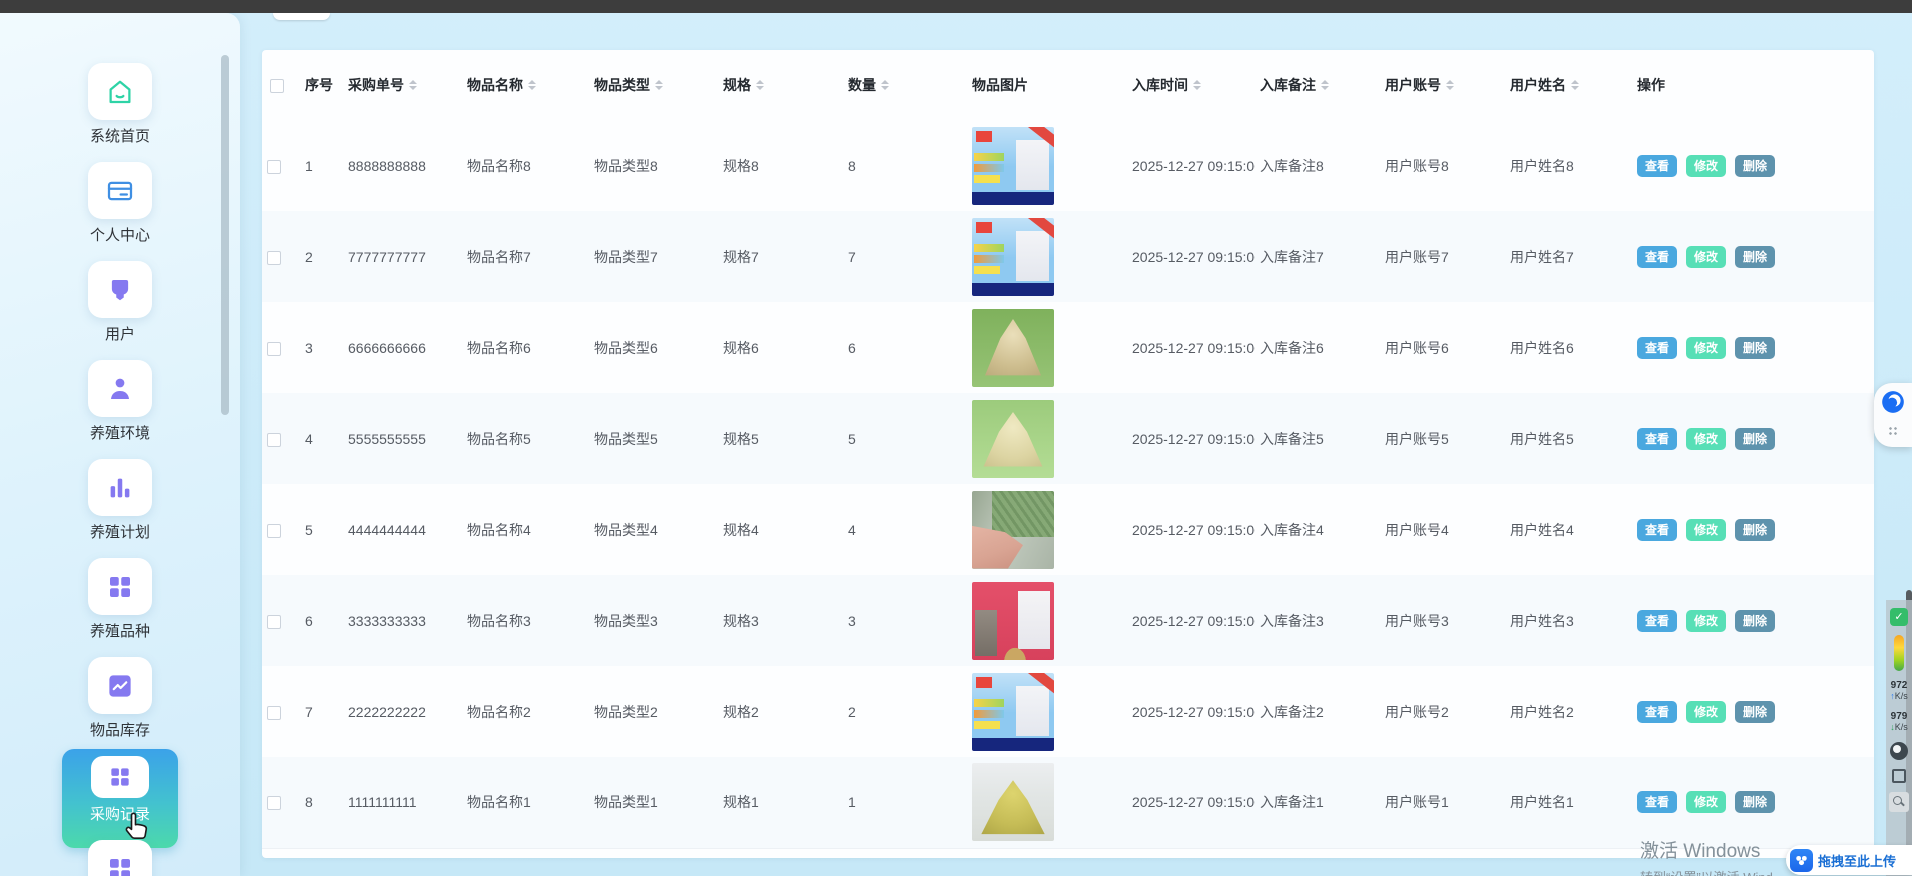 The height and width of the screenshot is (876, 1912). I want to click on cell-item_name: 物品名称4, so click(499, 529).